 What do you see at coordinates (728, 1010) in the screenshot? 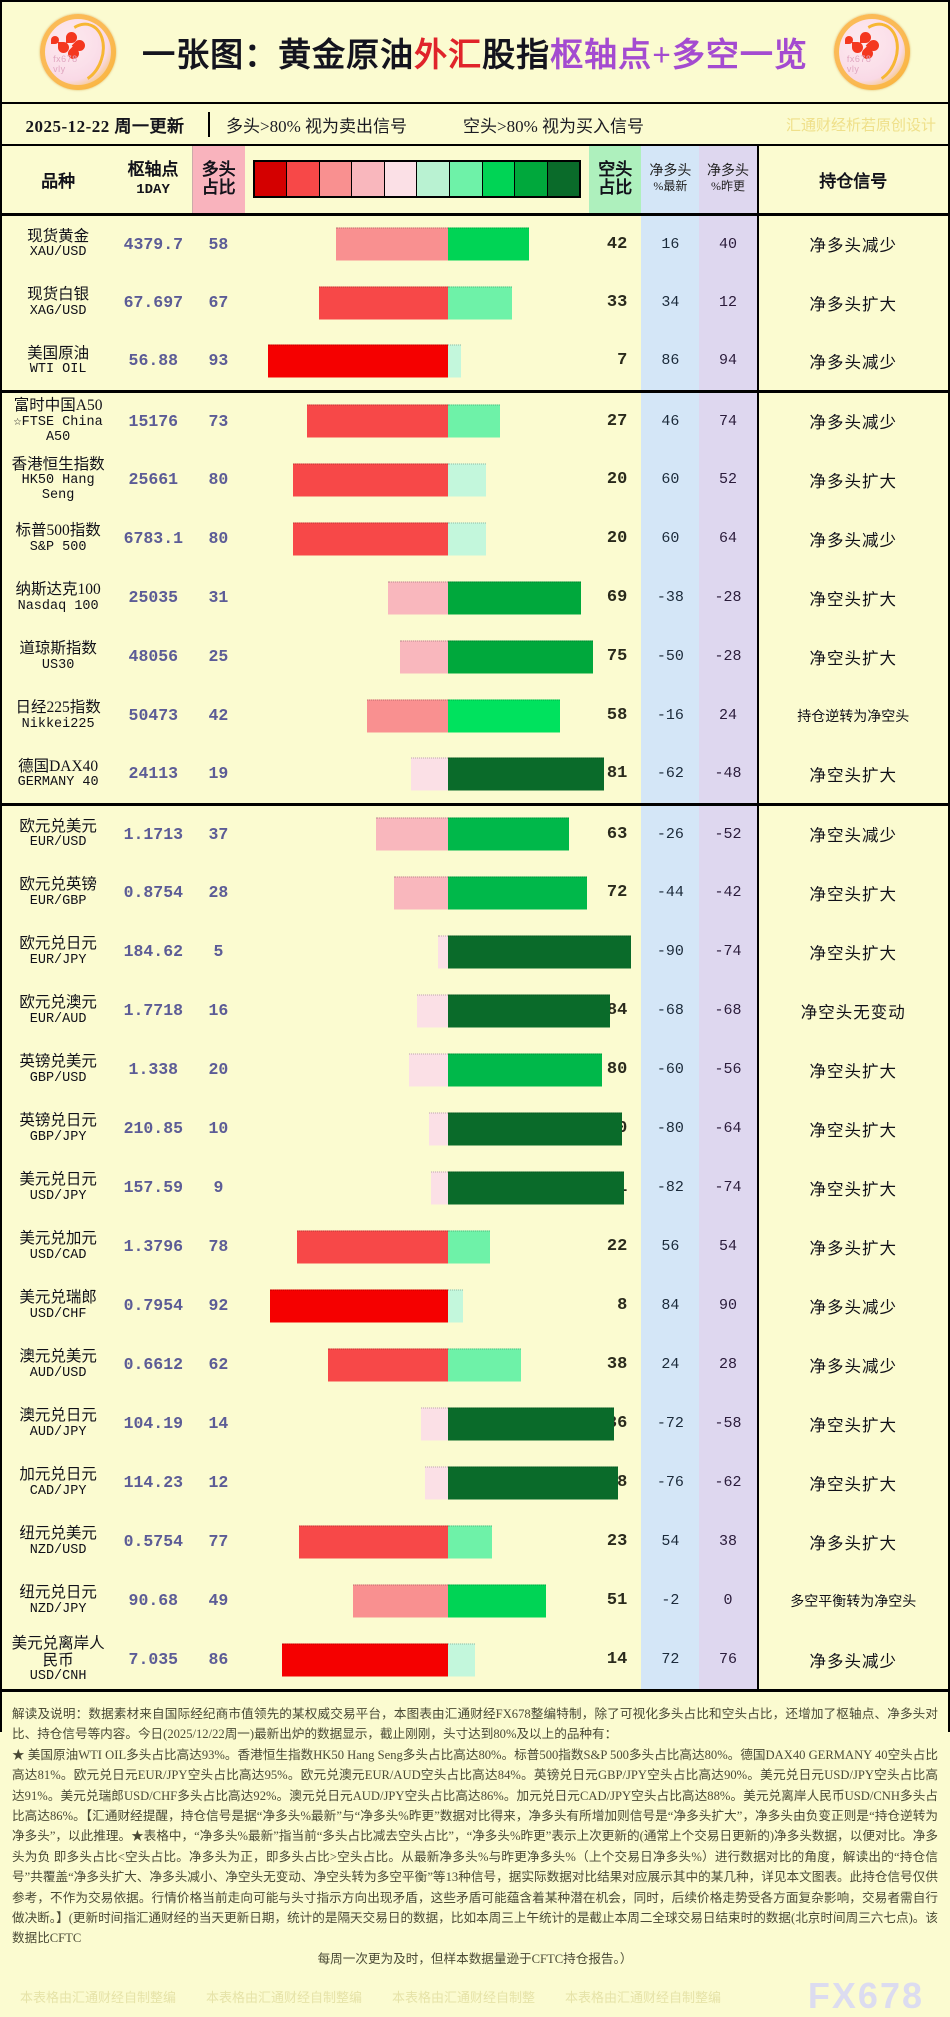
I see `row-net-prev: -68` at bounding box center [728, 1010].